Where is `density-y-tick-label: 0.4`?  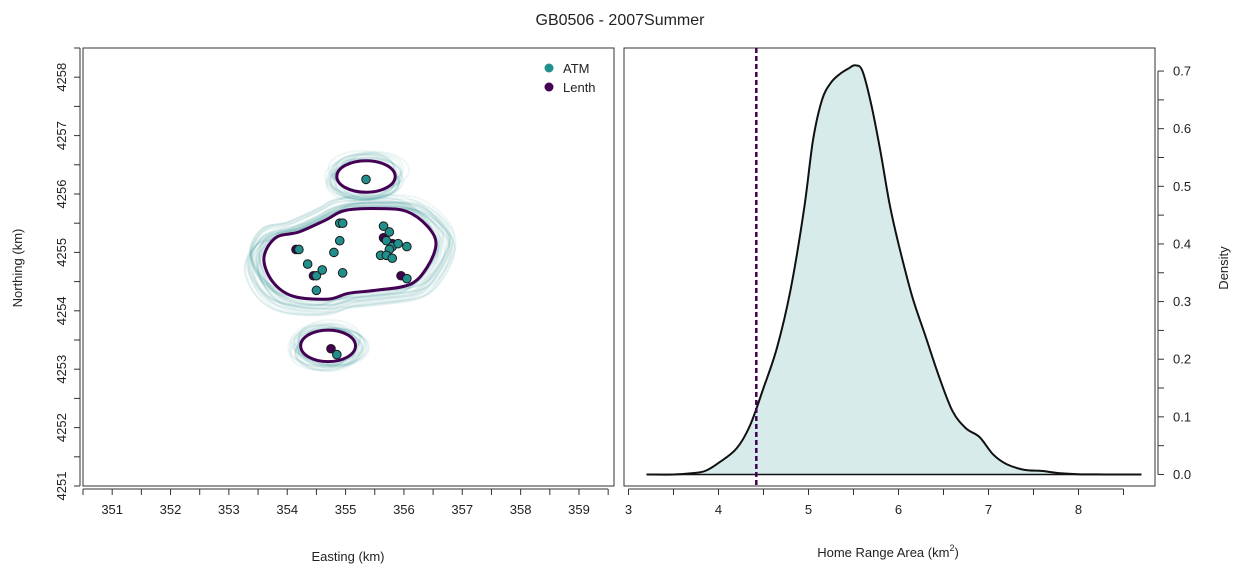 density-y-tick-label: 0.4 is located at coordinates (1182, 243).